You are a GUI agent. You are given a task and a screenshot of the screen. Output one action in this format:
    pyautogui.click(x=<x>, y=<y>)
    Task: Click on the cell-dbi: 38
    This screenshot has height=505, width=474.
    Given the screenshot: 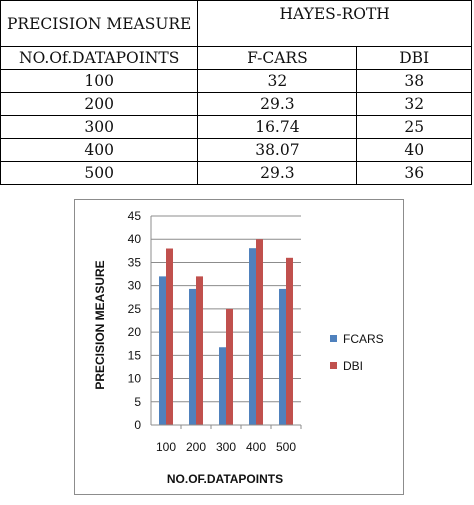 What is the action you would take?
    pyautogui.click(x=414, y=81)
    